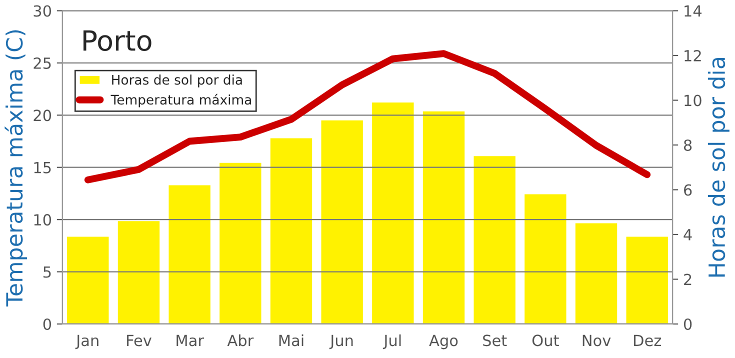  Describe the element at coordinates (648, 340) in the screenshot. I see `x-tick-label: Dez` at that location.